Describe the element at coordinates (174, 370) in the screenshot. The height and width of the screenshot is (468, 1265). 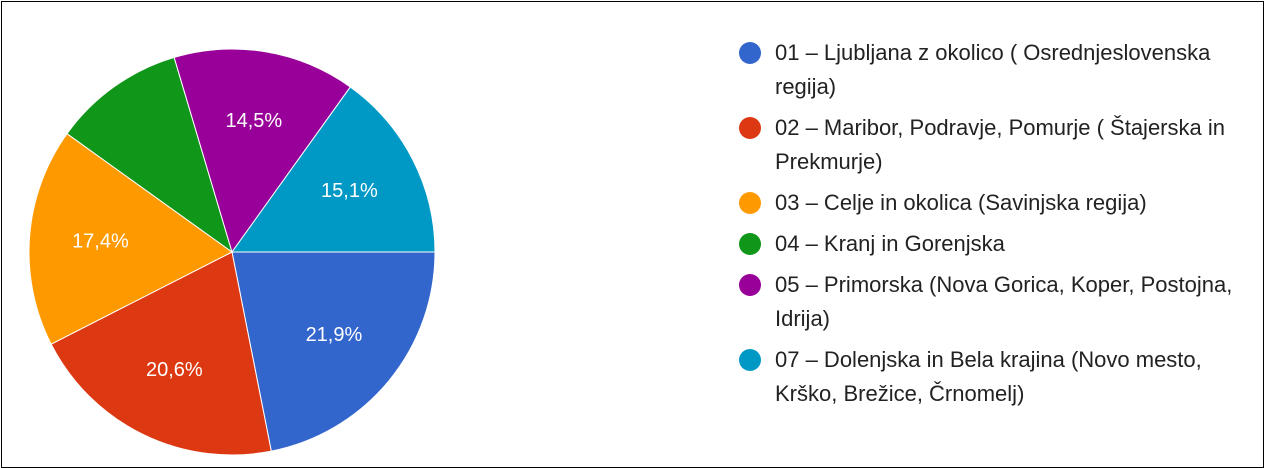
I see `slice-label: 20,6%` at that location.